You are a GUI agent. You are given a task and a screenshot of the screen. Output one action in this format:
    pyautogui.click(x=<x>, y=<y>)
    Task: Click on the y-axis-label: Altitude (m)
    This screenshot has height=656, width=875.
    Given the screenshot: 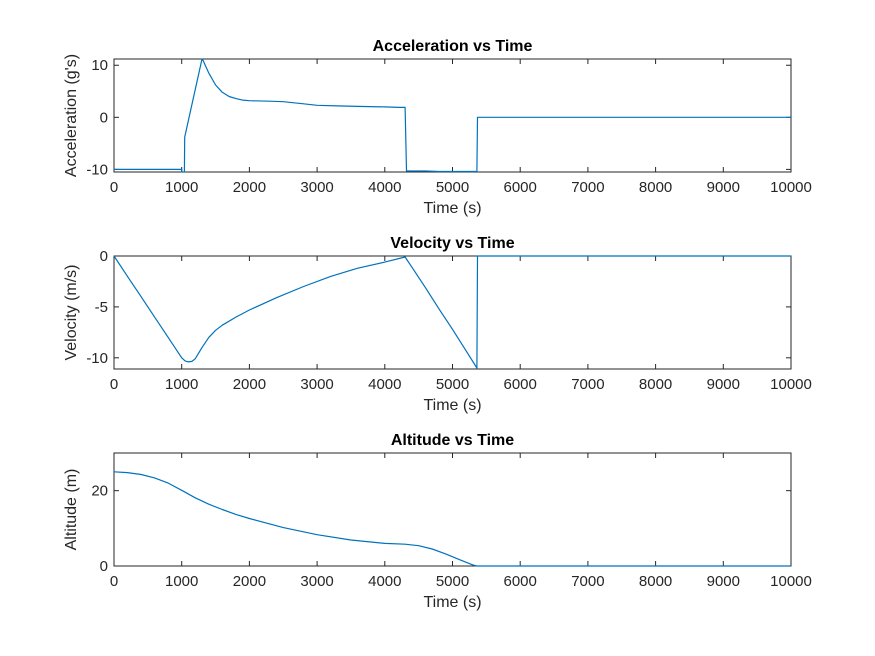 What is the action you would take?
    pyautogui.click(x=71, y=510)
    